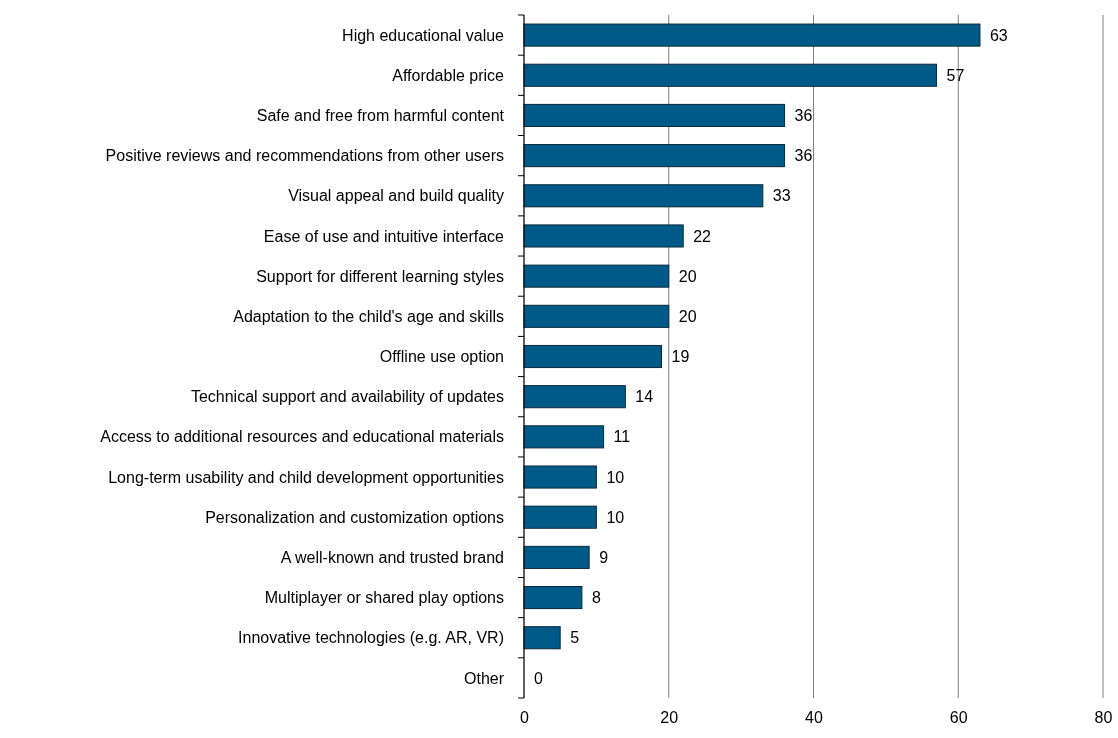  I want to click on y-tick-label: Other, so click(484, 678).